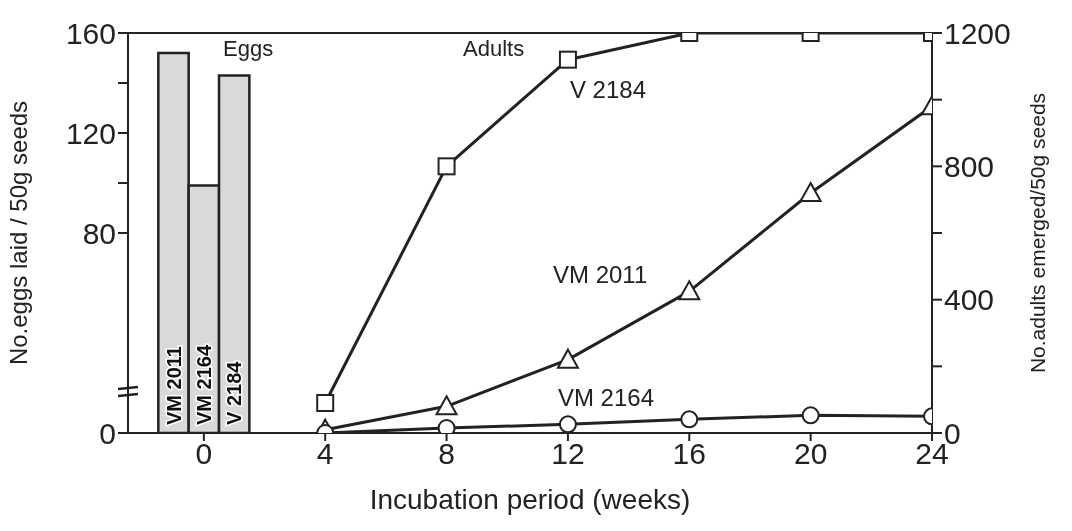 This screenshot has width=1072, height=531. What do you see at coordinates (90, 33) in the screenshot?
I see `y-tick-label: 160` at bounding box center [90, 33].